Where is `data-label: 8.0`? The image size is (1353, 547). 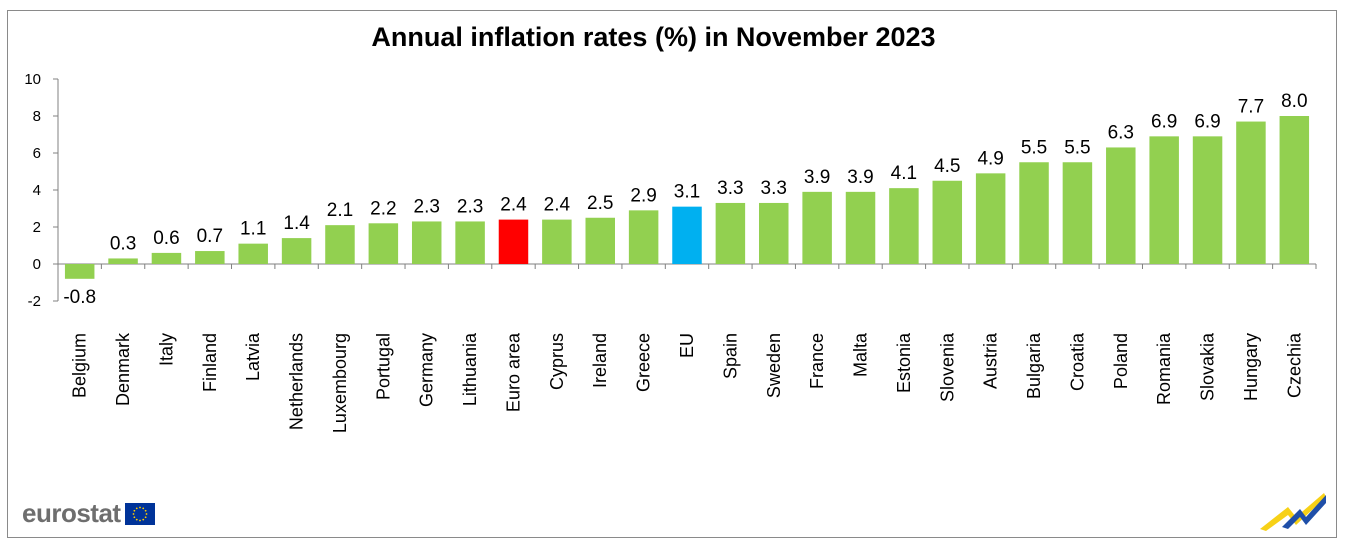 data-label: 8.0 is located at coordinates (1294, 101).